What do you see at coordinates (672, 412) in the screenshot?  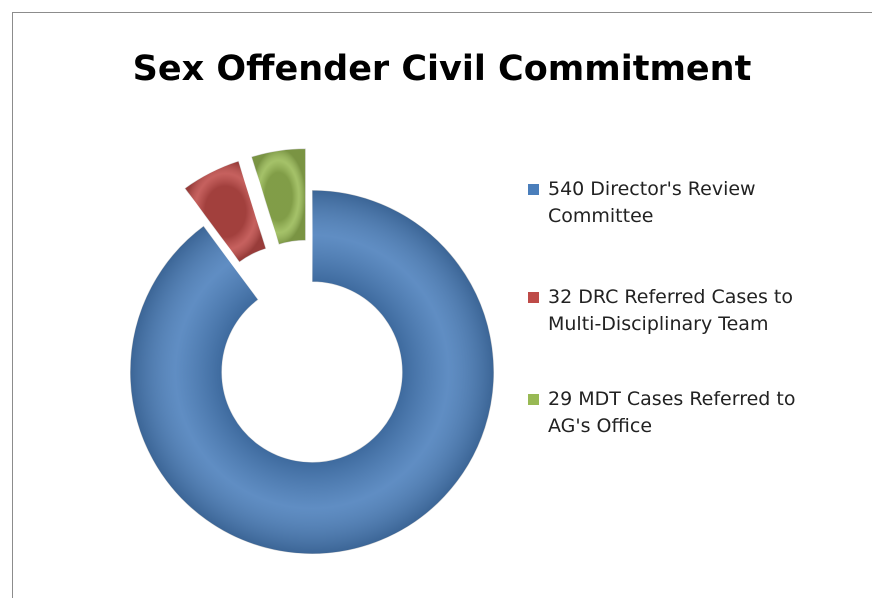 I see `legend-label: 29 MDT Cases Referred to AG's Office` at bounding box center [672, 412].